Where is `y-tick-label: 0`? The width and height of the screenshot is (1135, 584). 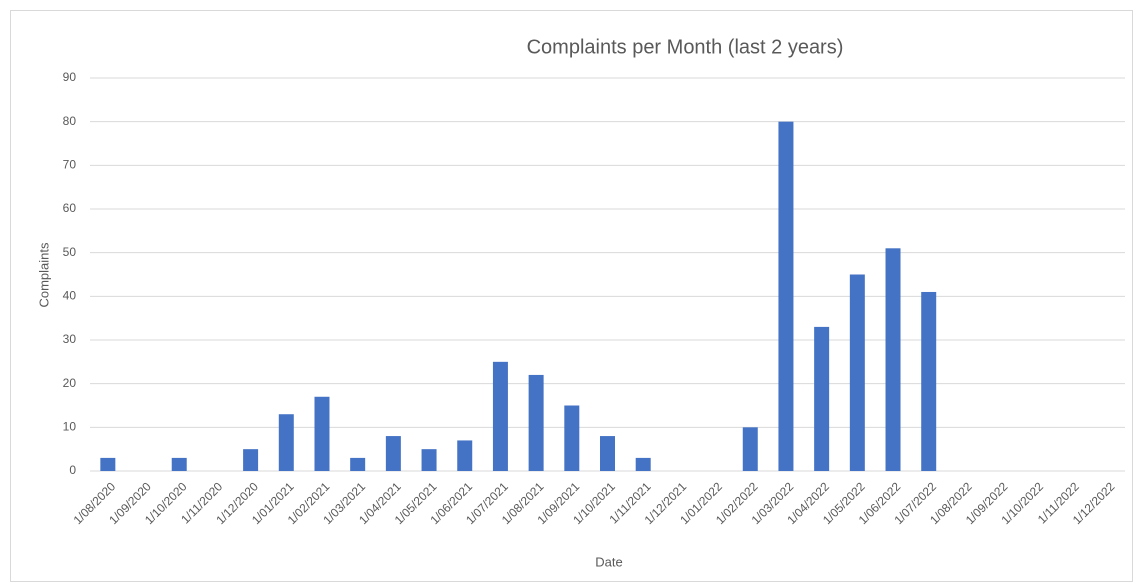 y-tick-label: 0 is located at coordinates (72, 470).